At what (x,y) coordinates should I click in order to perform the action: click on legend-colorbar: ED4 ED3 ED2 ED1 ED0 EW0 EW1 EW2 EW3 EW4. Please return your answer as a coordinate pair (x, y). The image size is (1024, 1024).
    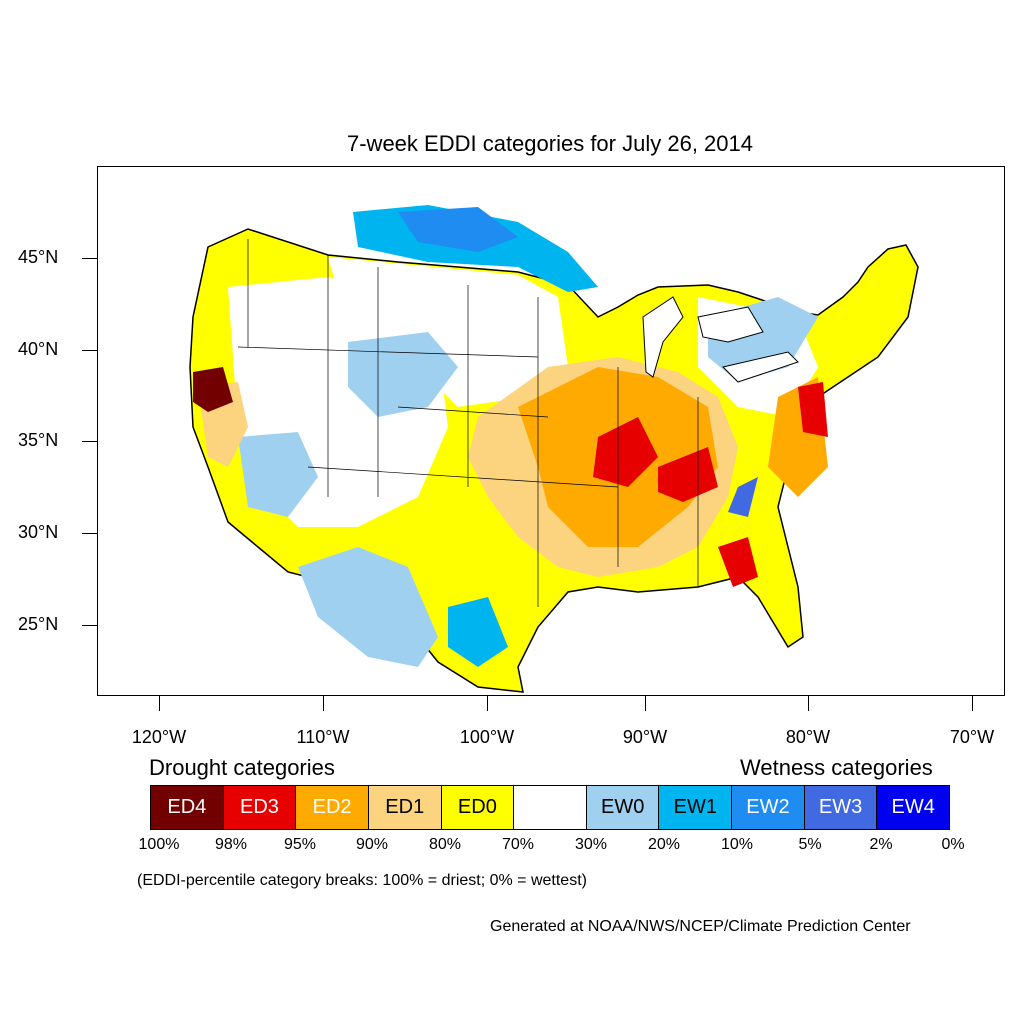
    Looking at the image, I should click on (550, 807).